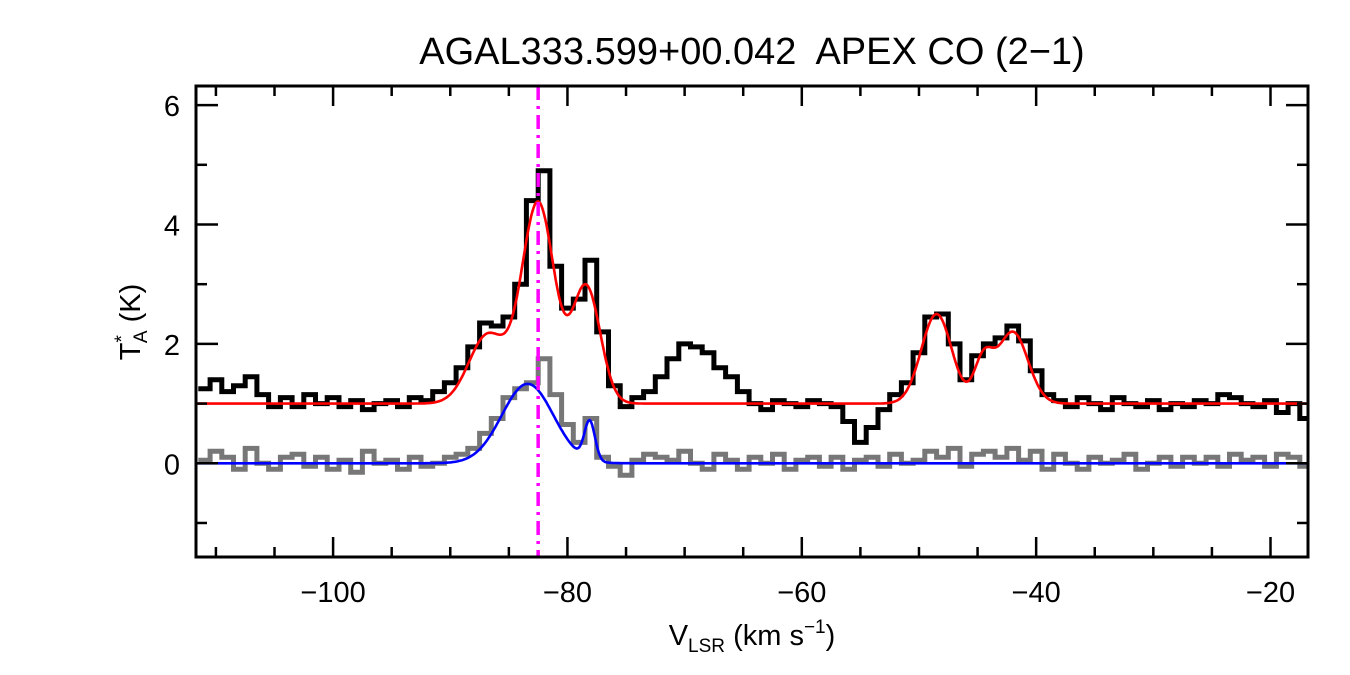  I want to click on x-label-sup: −1, so click(815, 627).